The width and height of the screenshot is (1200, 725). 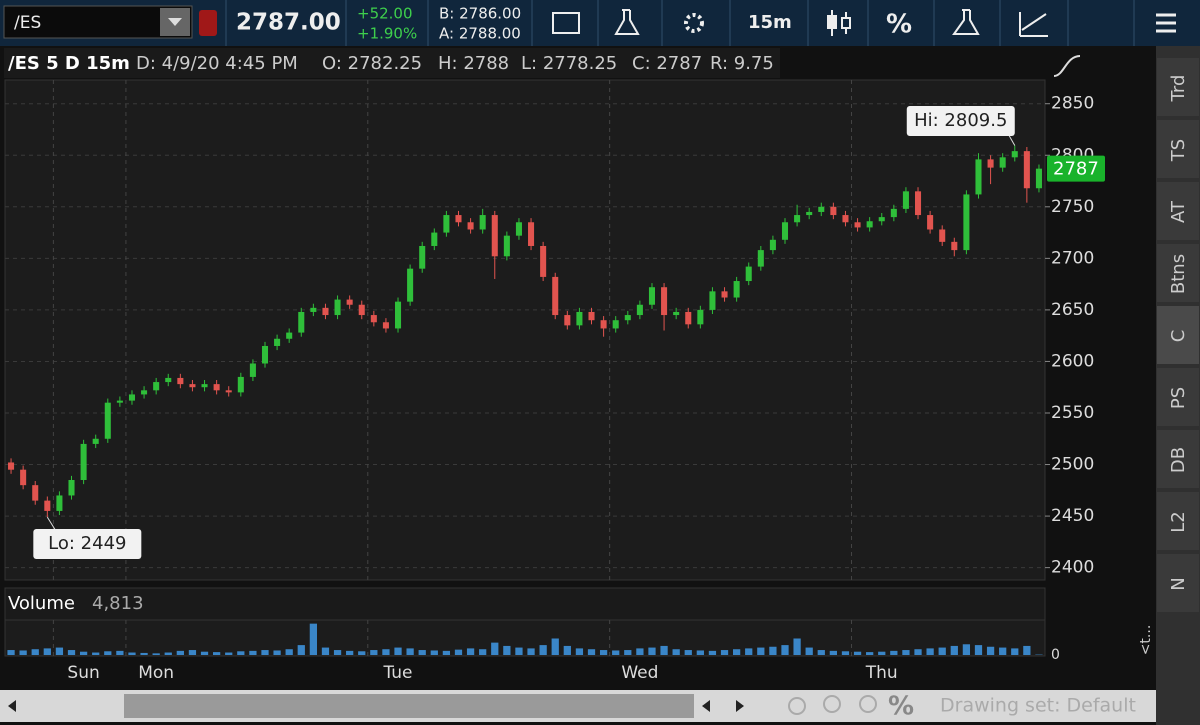 I want to click on icon-strategies, so click(x=966, y=22).